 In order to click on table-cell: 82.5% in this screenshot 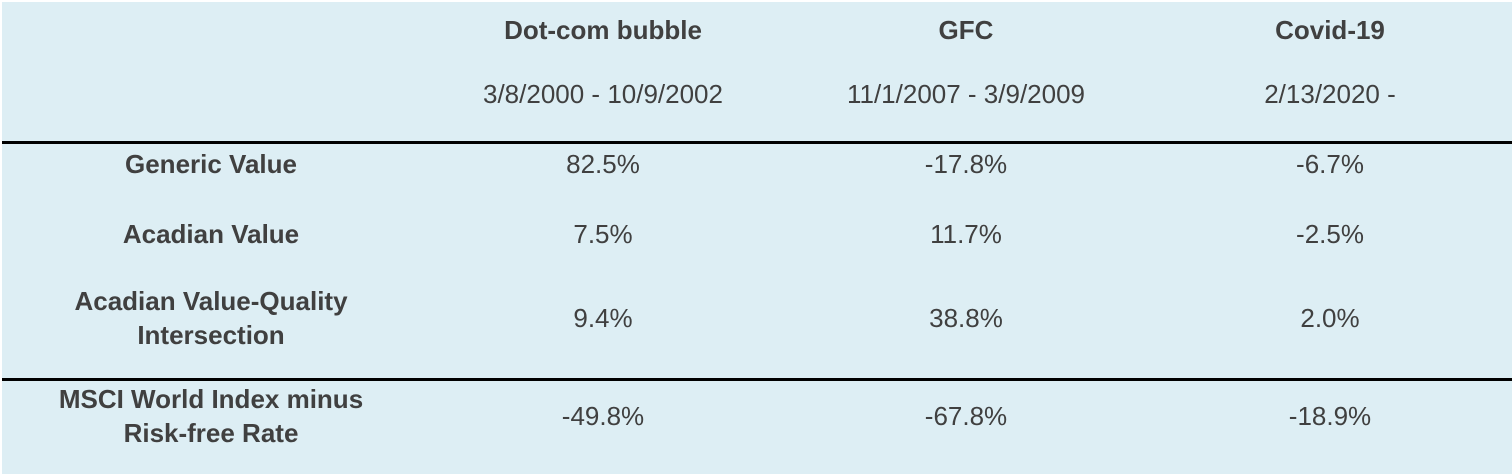, I will do `click(603, 164)`.